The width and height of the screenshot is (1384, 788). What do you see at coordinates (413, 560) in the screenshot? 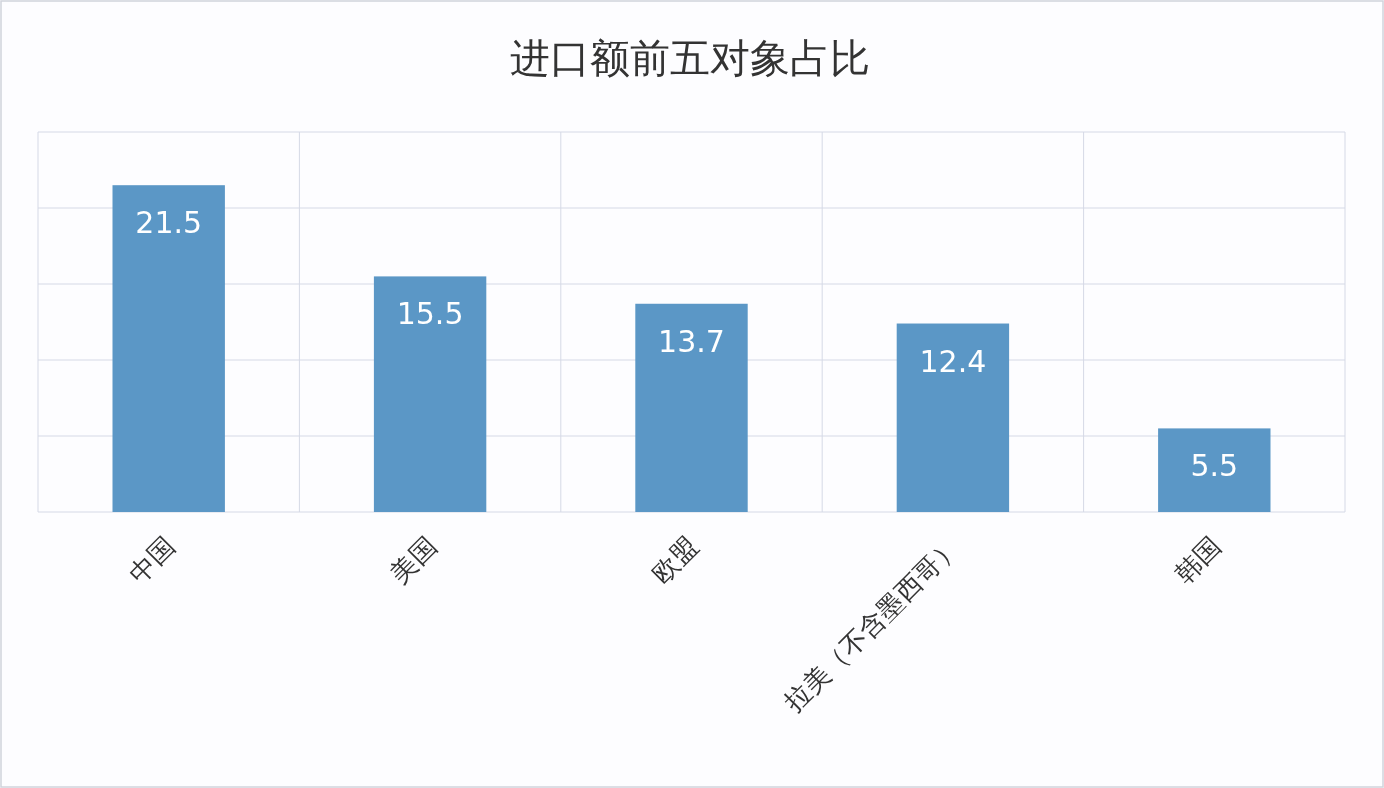
I see `x-tick-label: 美国` at bounding box center [413, 560].